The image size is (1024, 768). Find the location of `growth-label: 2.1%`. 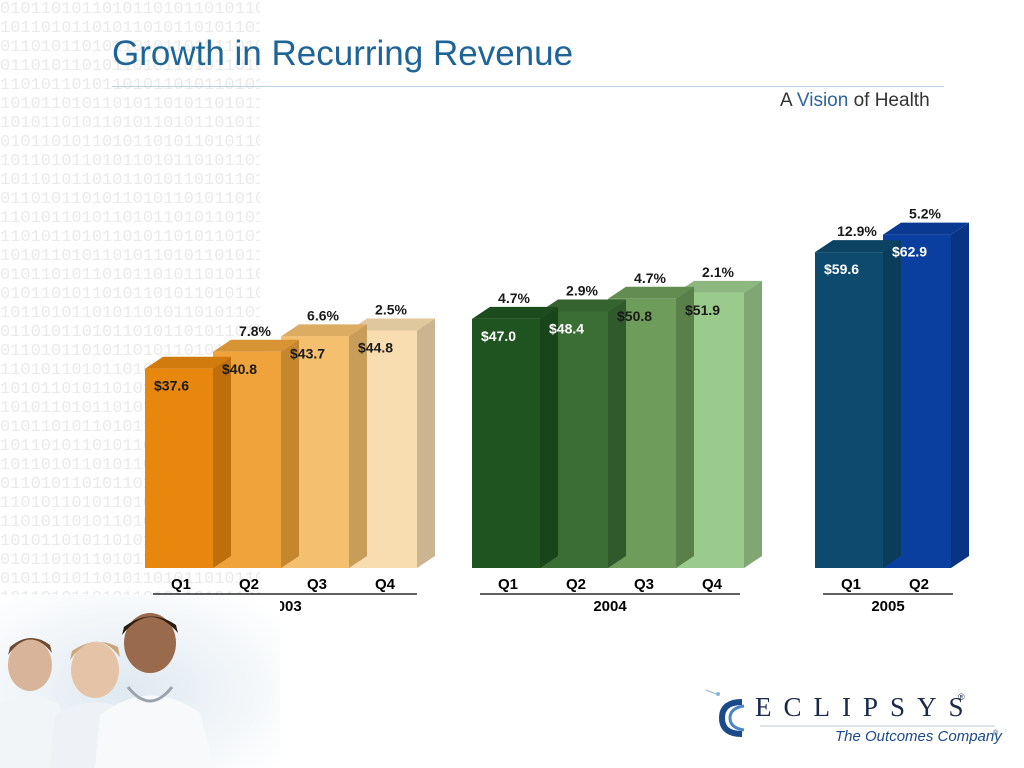

growth-label: 2.1% is located at coordinates (718, 272).